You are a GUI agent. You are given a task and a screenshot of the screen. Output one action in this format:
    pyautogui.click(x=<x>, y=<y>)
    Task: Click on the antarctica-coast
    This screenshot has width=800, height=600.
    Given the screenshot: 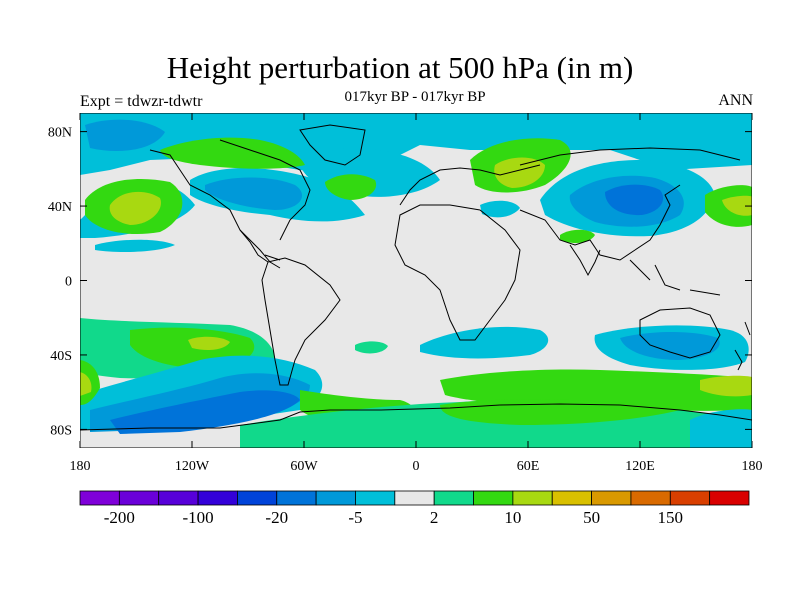 What is the action you would take?
    pyautogui.click(x=416, y=417)
    